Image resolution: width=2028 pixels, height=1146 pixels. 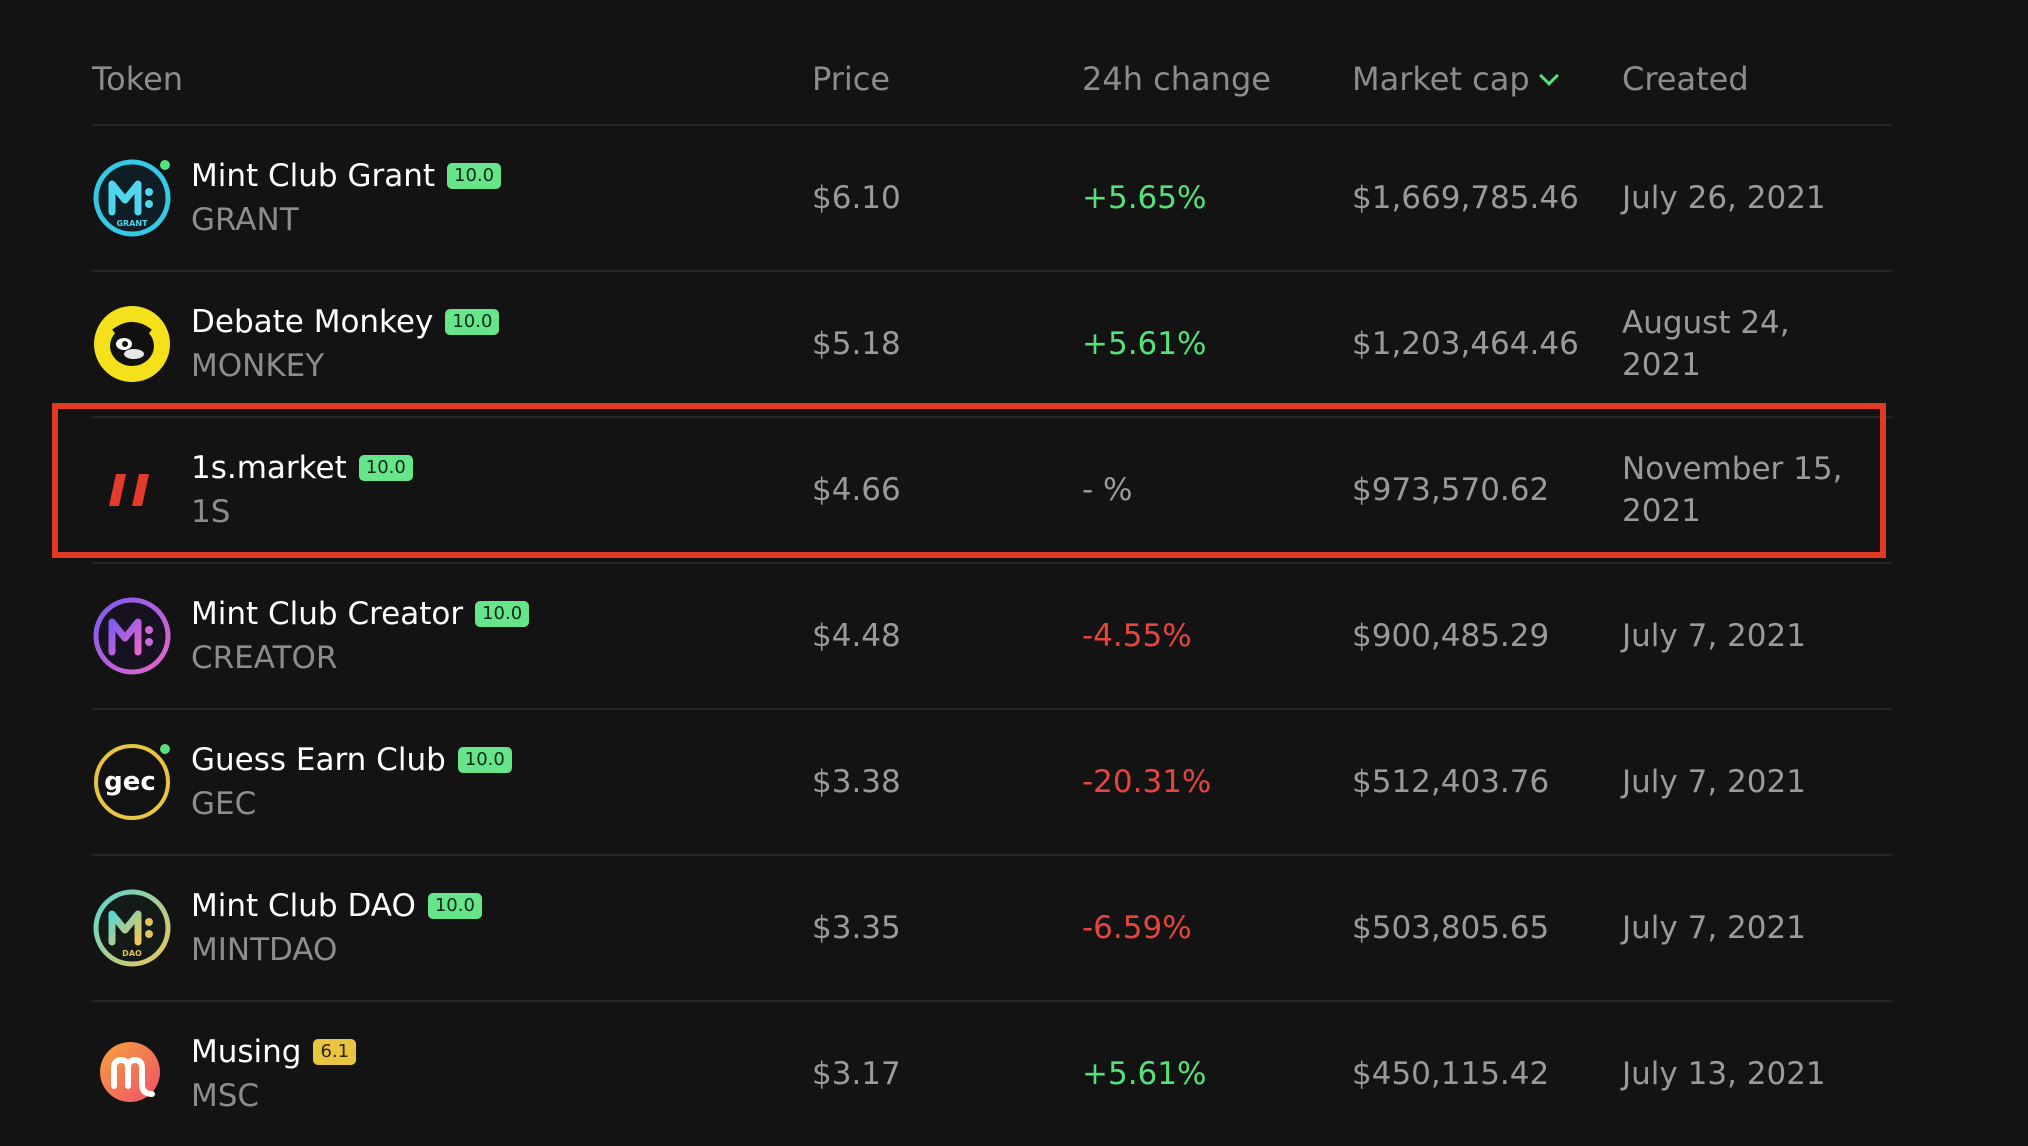 What do you see at coordinates (318, 760) in the screenshot?
I see `token-name: Guess Earn Club` at bounding box center [318, 760].